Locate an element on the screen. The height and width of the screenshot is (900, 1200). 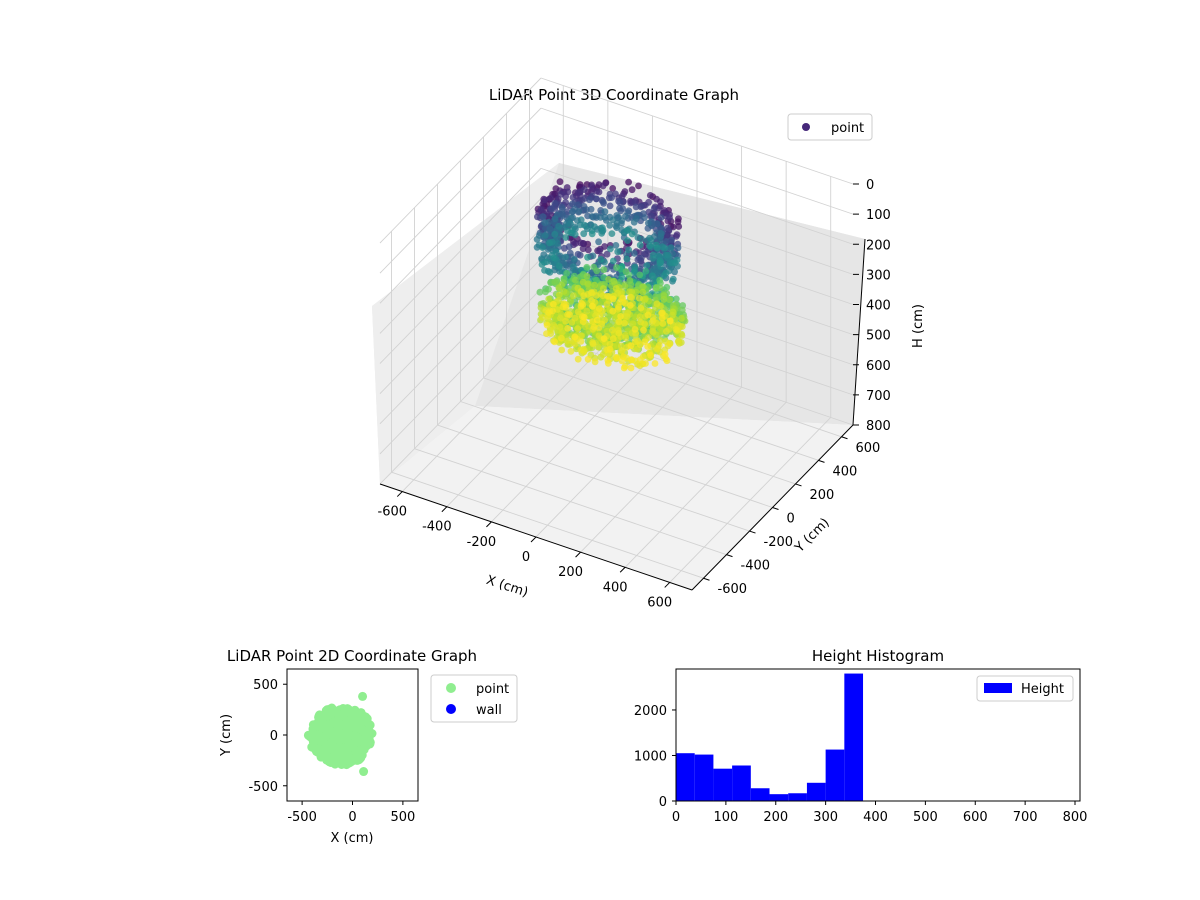
ticks-histogram: 0 100 200 300 400 500 600 700 800 0 1000 2000 is located at coordinates (861, 764).